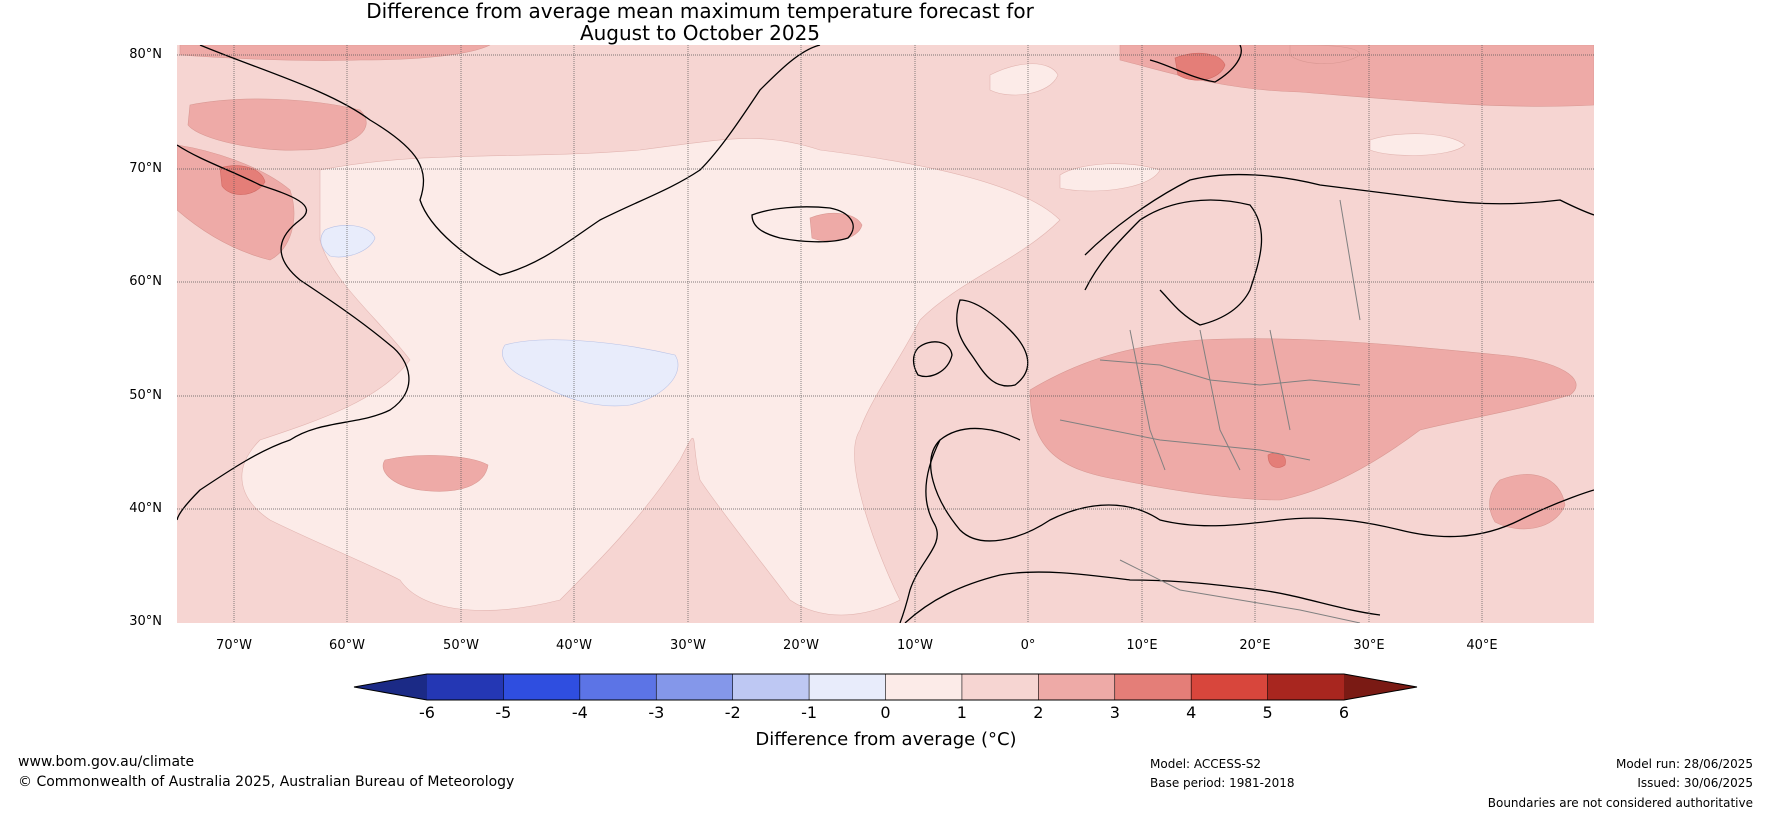 This screenshot has width=1770, height=816. What do you see at coordinates (145, 281) in the screenshot?
I see `lat-label-60n: 60°N` at bounding box center [145, 281].